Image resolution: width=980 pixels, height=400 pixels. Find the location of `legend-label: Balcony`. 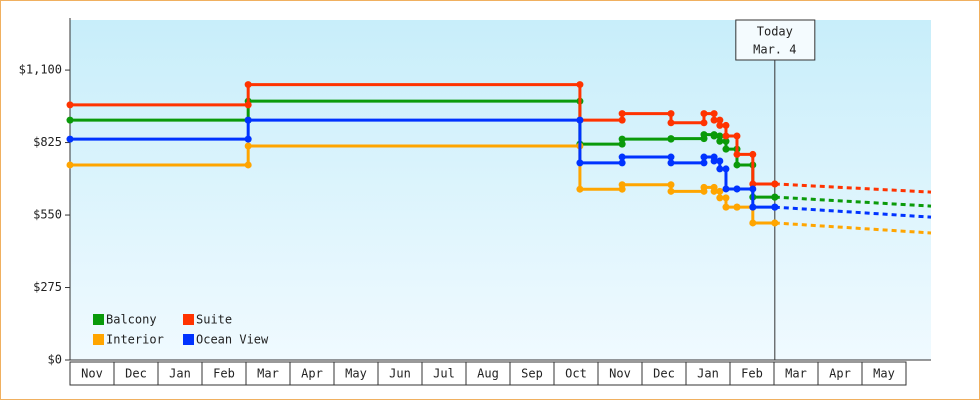

legend-label: Balcony is located at coordinates (131, 320).